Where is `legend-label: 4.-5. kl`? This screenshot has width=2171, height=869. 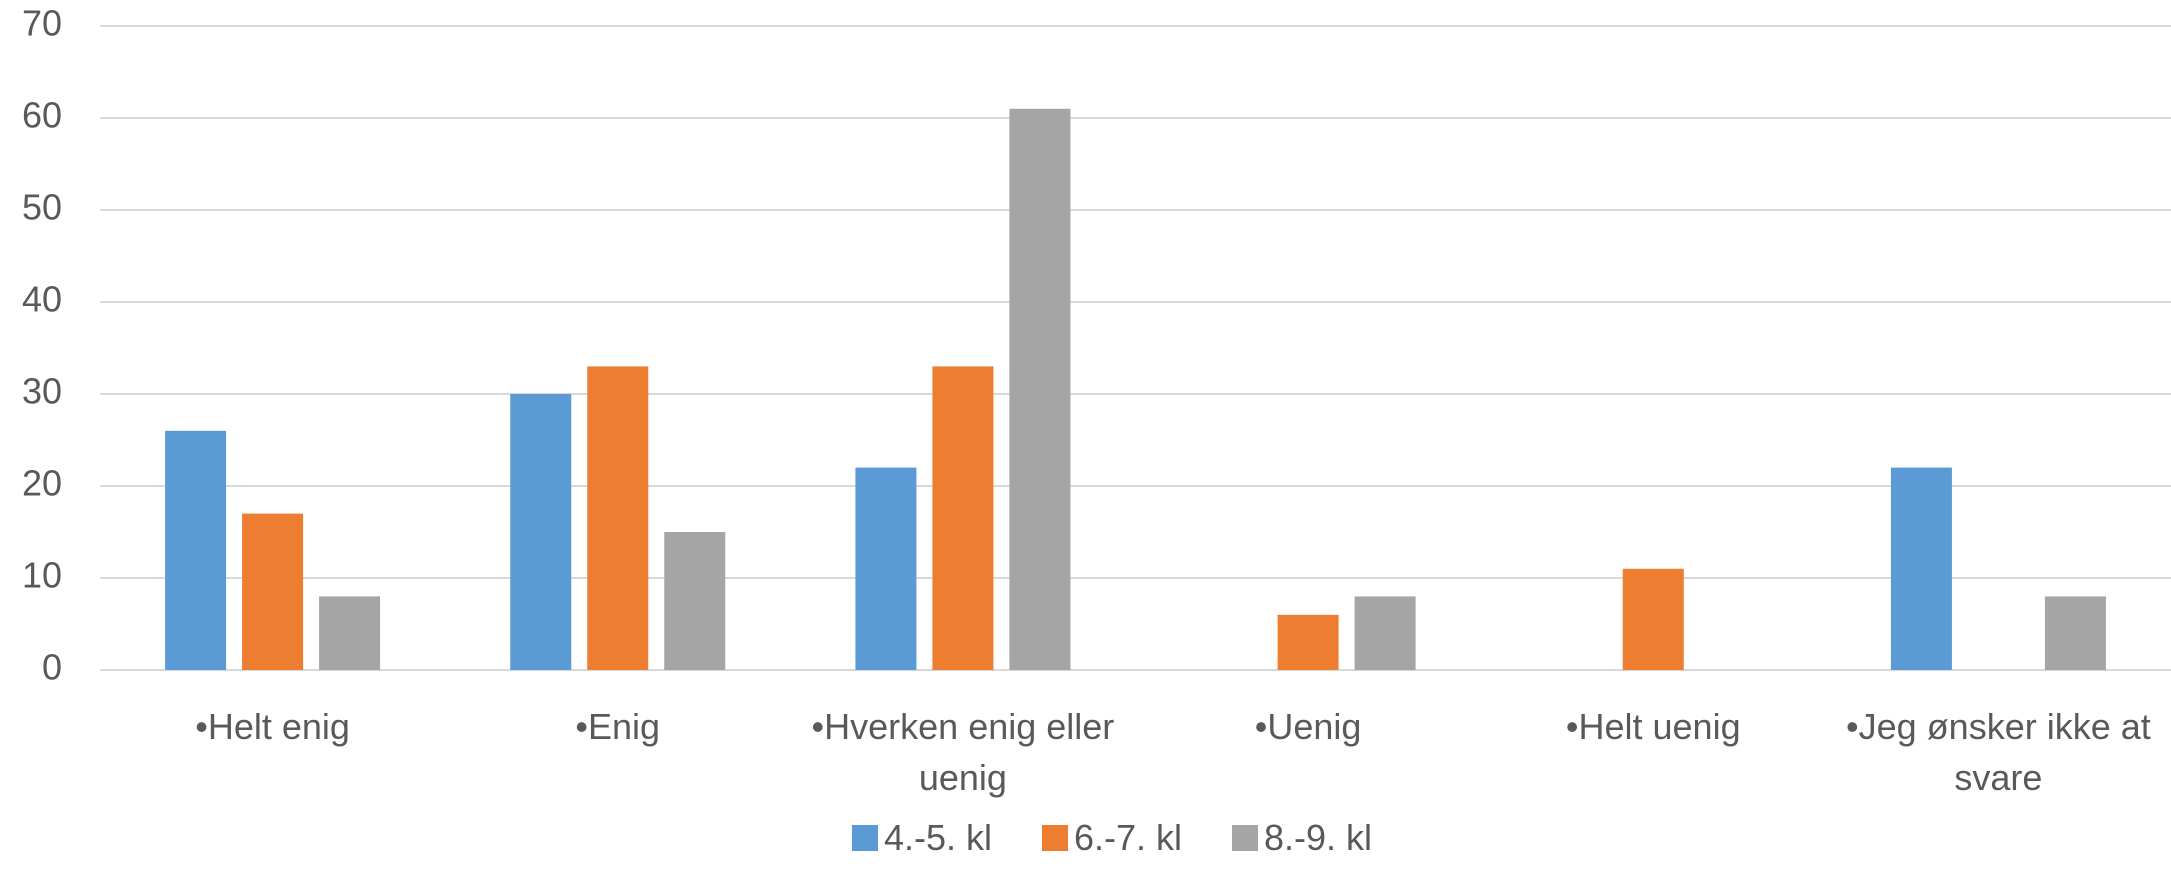 legend-label: 4.-5. kl is located at coordinates (938, 837).